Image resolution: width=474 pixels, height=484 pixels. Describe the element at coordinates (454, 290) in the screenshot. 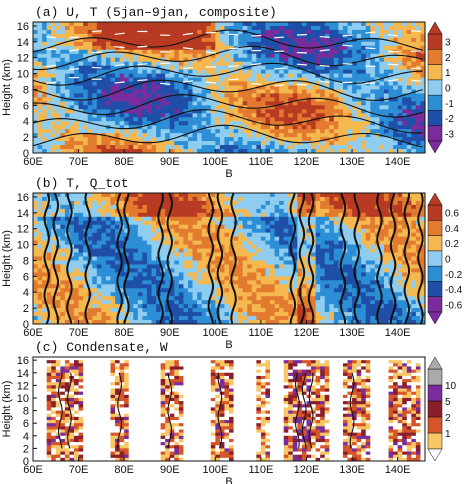

I see `colorbar-tick-label: -0.4` at that location.